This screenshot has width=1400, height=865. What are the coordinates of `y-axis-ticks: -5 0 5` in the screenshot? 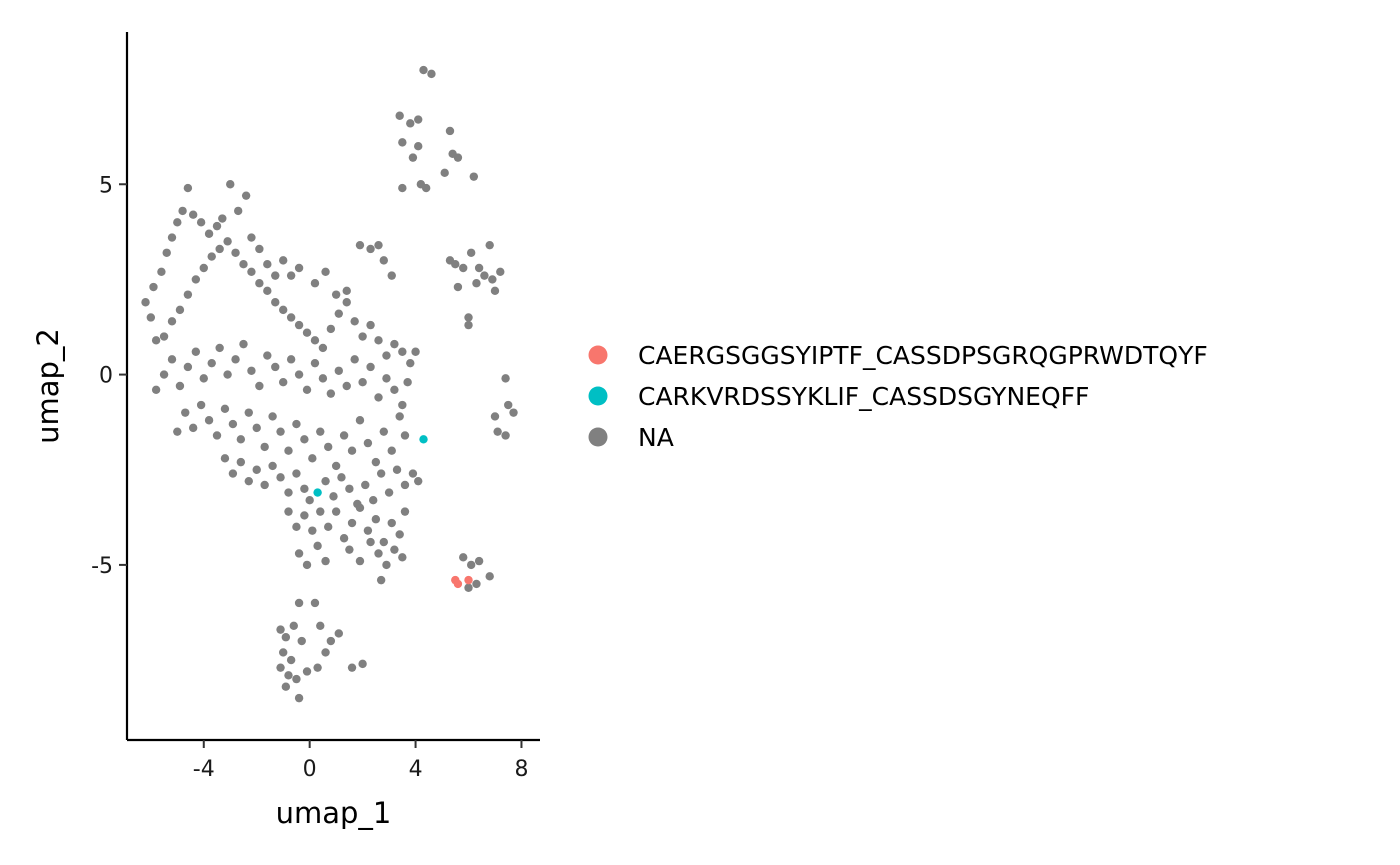 It's located at (109, 376).